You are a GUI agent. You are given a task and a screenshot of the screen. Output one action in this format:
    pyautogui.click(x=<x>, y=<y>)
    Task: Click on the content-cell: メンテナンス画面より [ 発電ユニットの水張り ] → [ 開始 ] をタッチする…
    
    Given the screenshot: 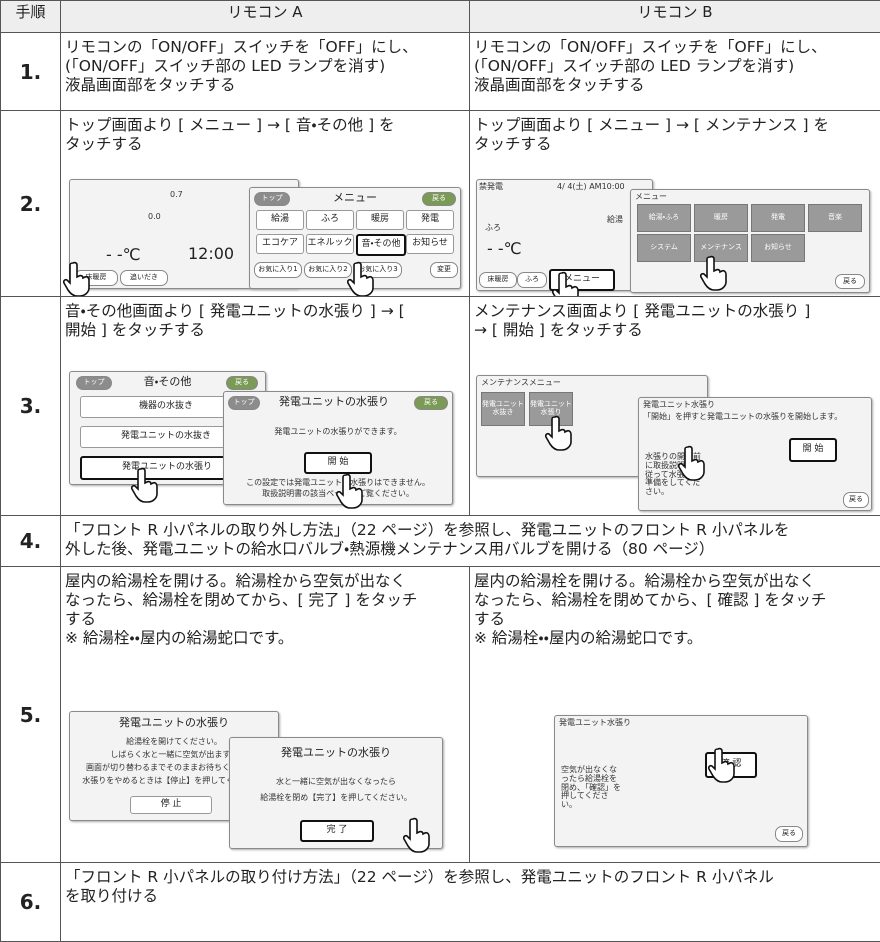 What is the action you would take?
    pyautogui.click(x=674, y=406)
    